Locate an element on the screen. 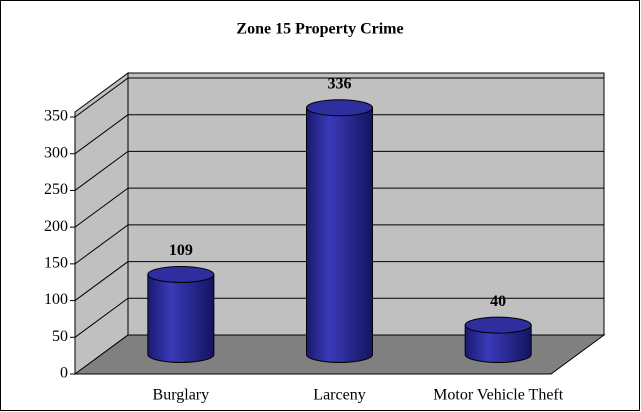 This screenshot has height=412, width=641. data-label: 336 is located at coordinates (340, 83).